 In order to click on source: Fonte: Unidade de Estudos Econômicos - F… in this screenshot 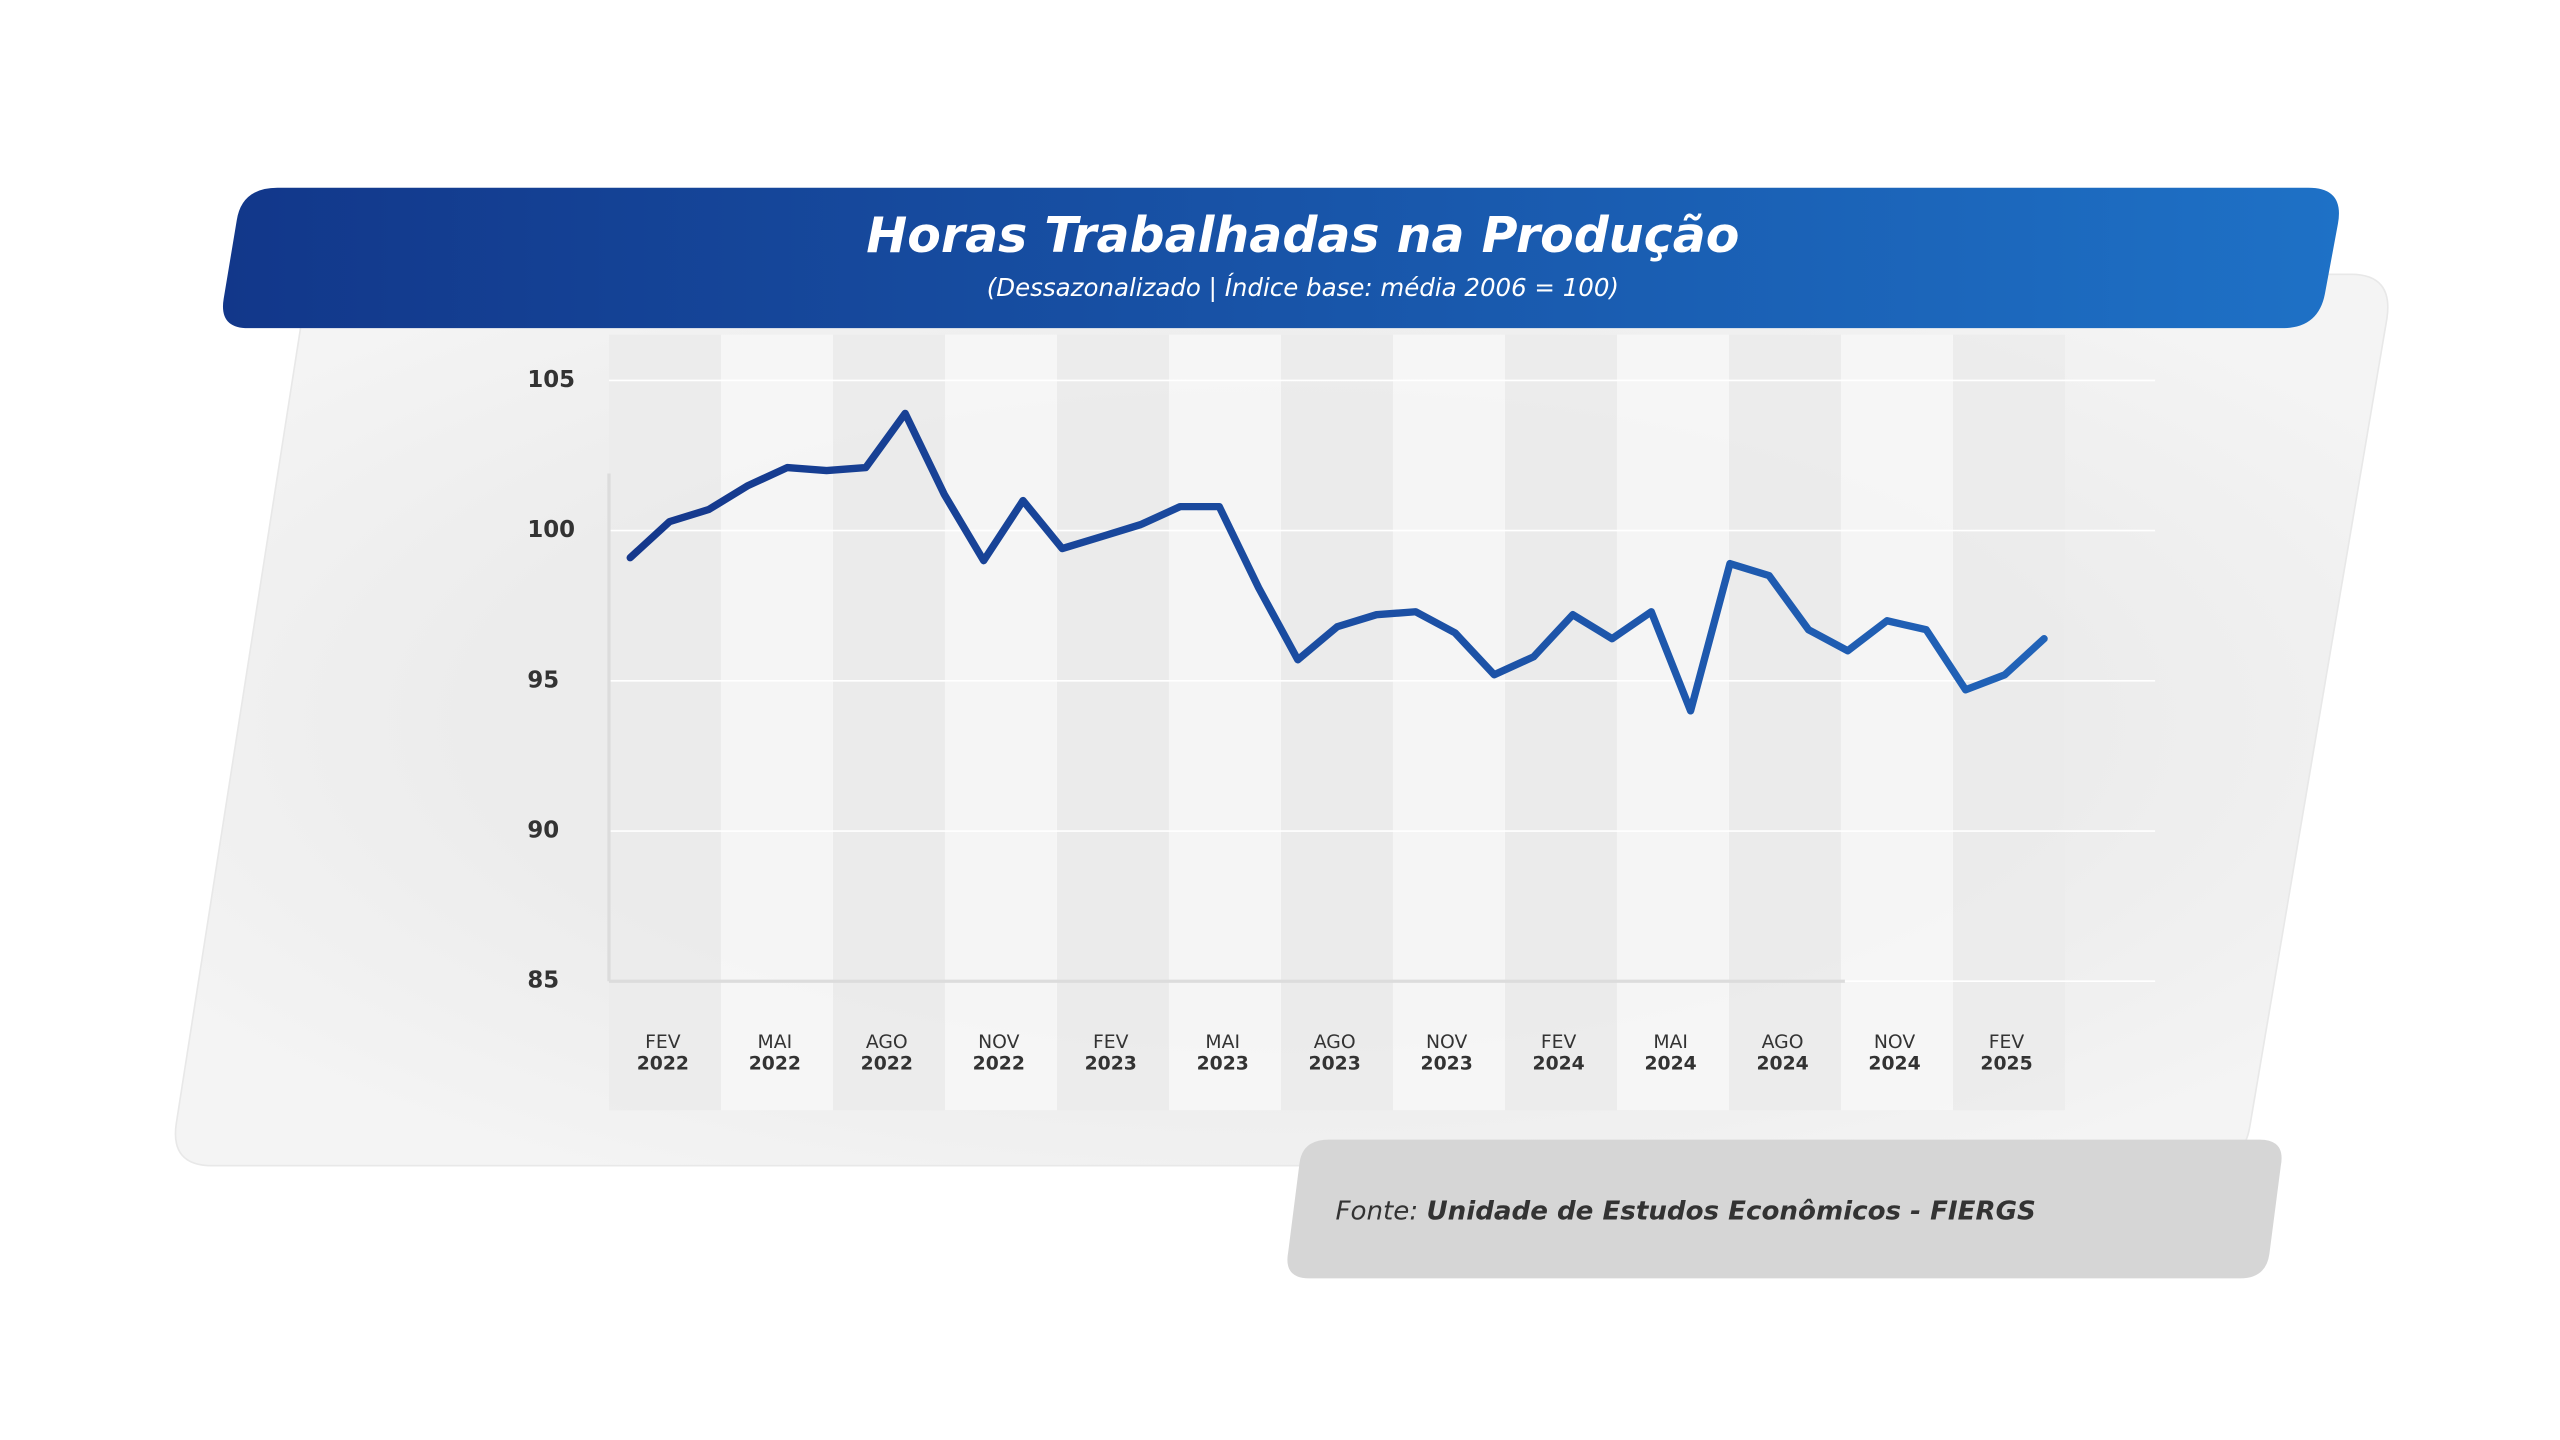, I will do `click(1686, 1211)`.